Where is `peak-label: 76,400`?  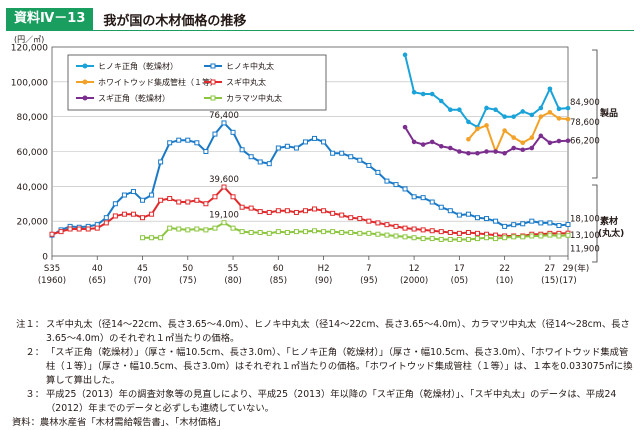
peak-label: 76,400 is located at coordinates (224, 116).